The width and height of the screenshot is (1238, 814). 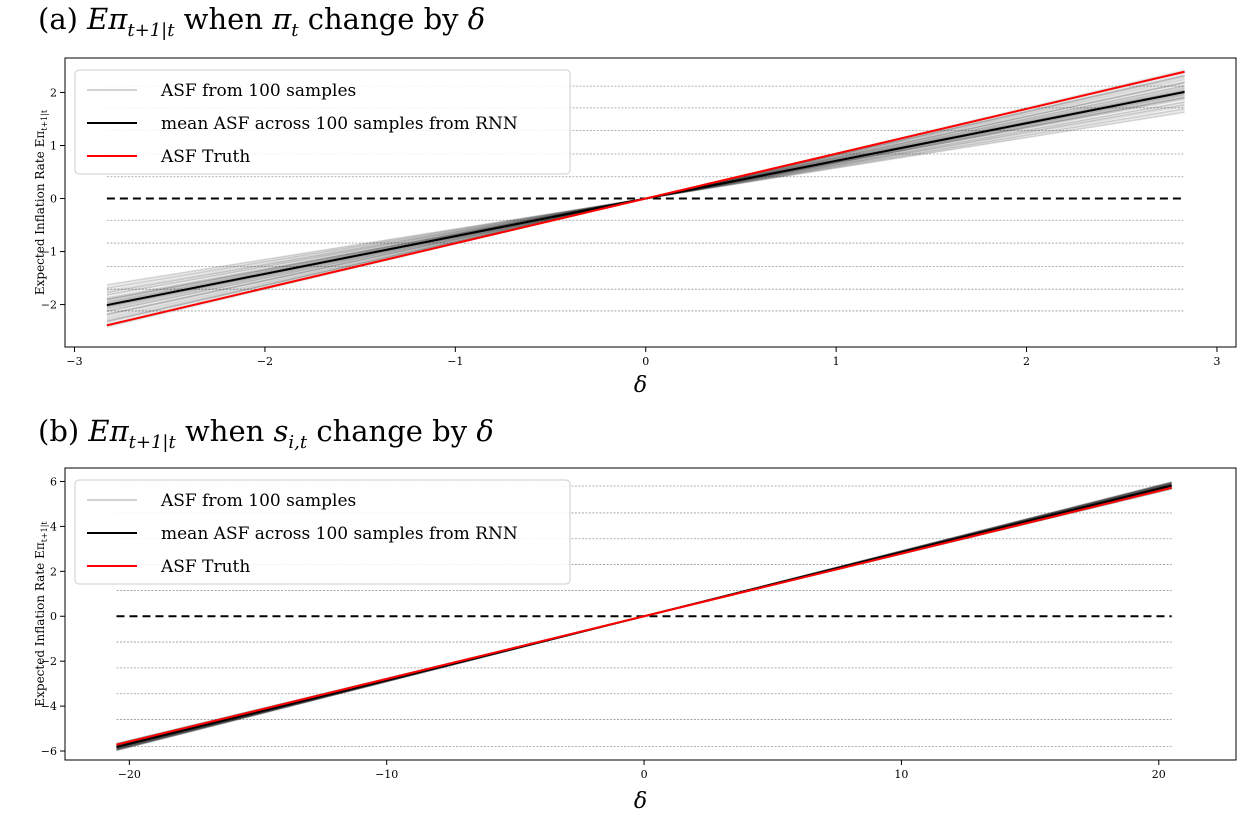 I want to click on x-tick-label: −2, so click(x=265, y=361).